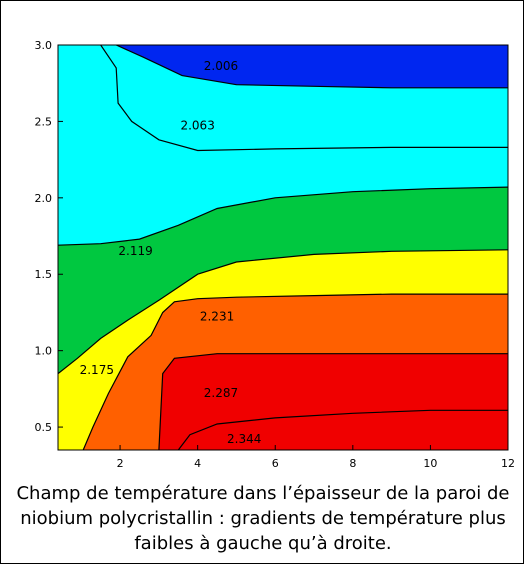 Image resolution: width=527 pixels, height=567 pixels. What do you see at coordinates (197, 463) in the screenshot?
I see `x-tick-label: 4` at bounding box center [197, 463].